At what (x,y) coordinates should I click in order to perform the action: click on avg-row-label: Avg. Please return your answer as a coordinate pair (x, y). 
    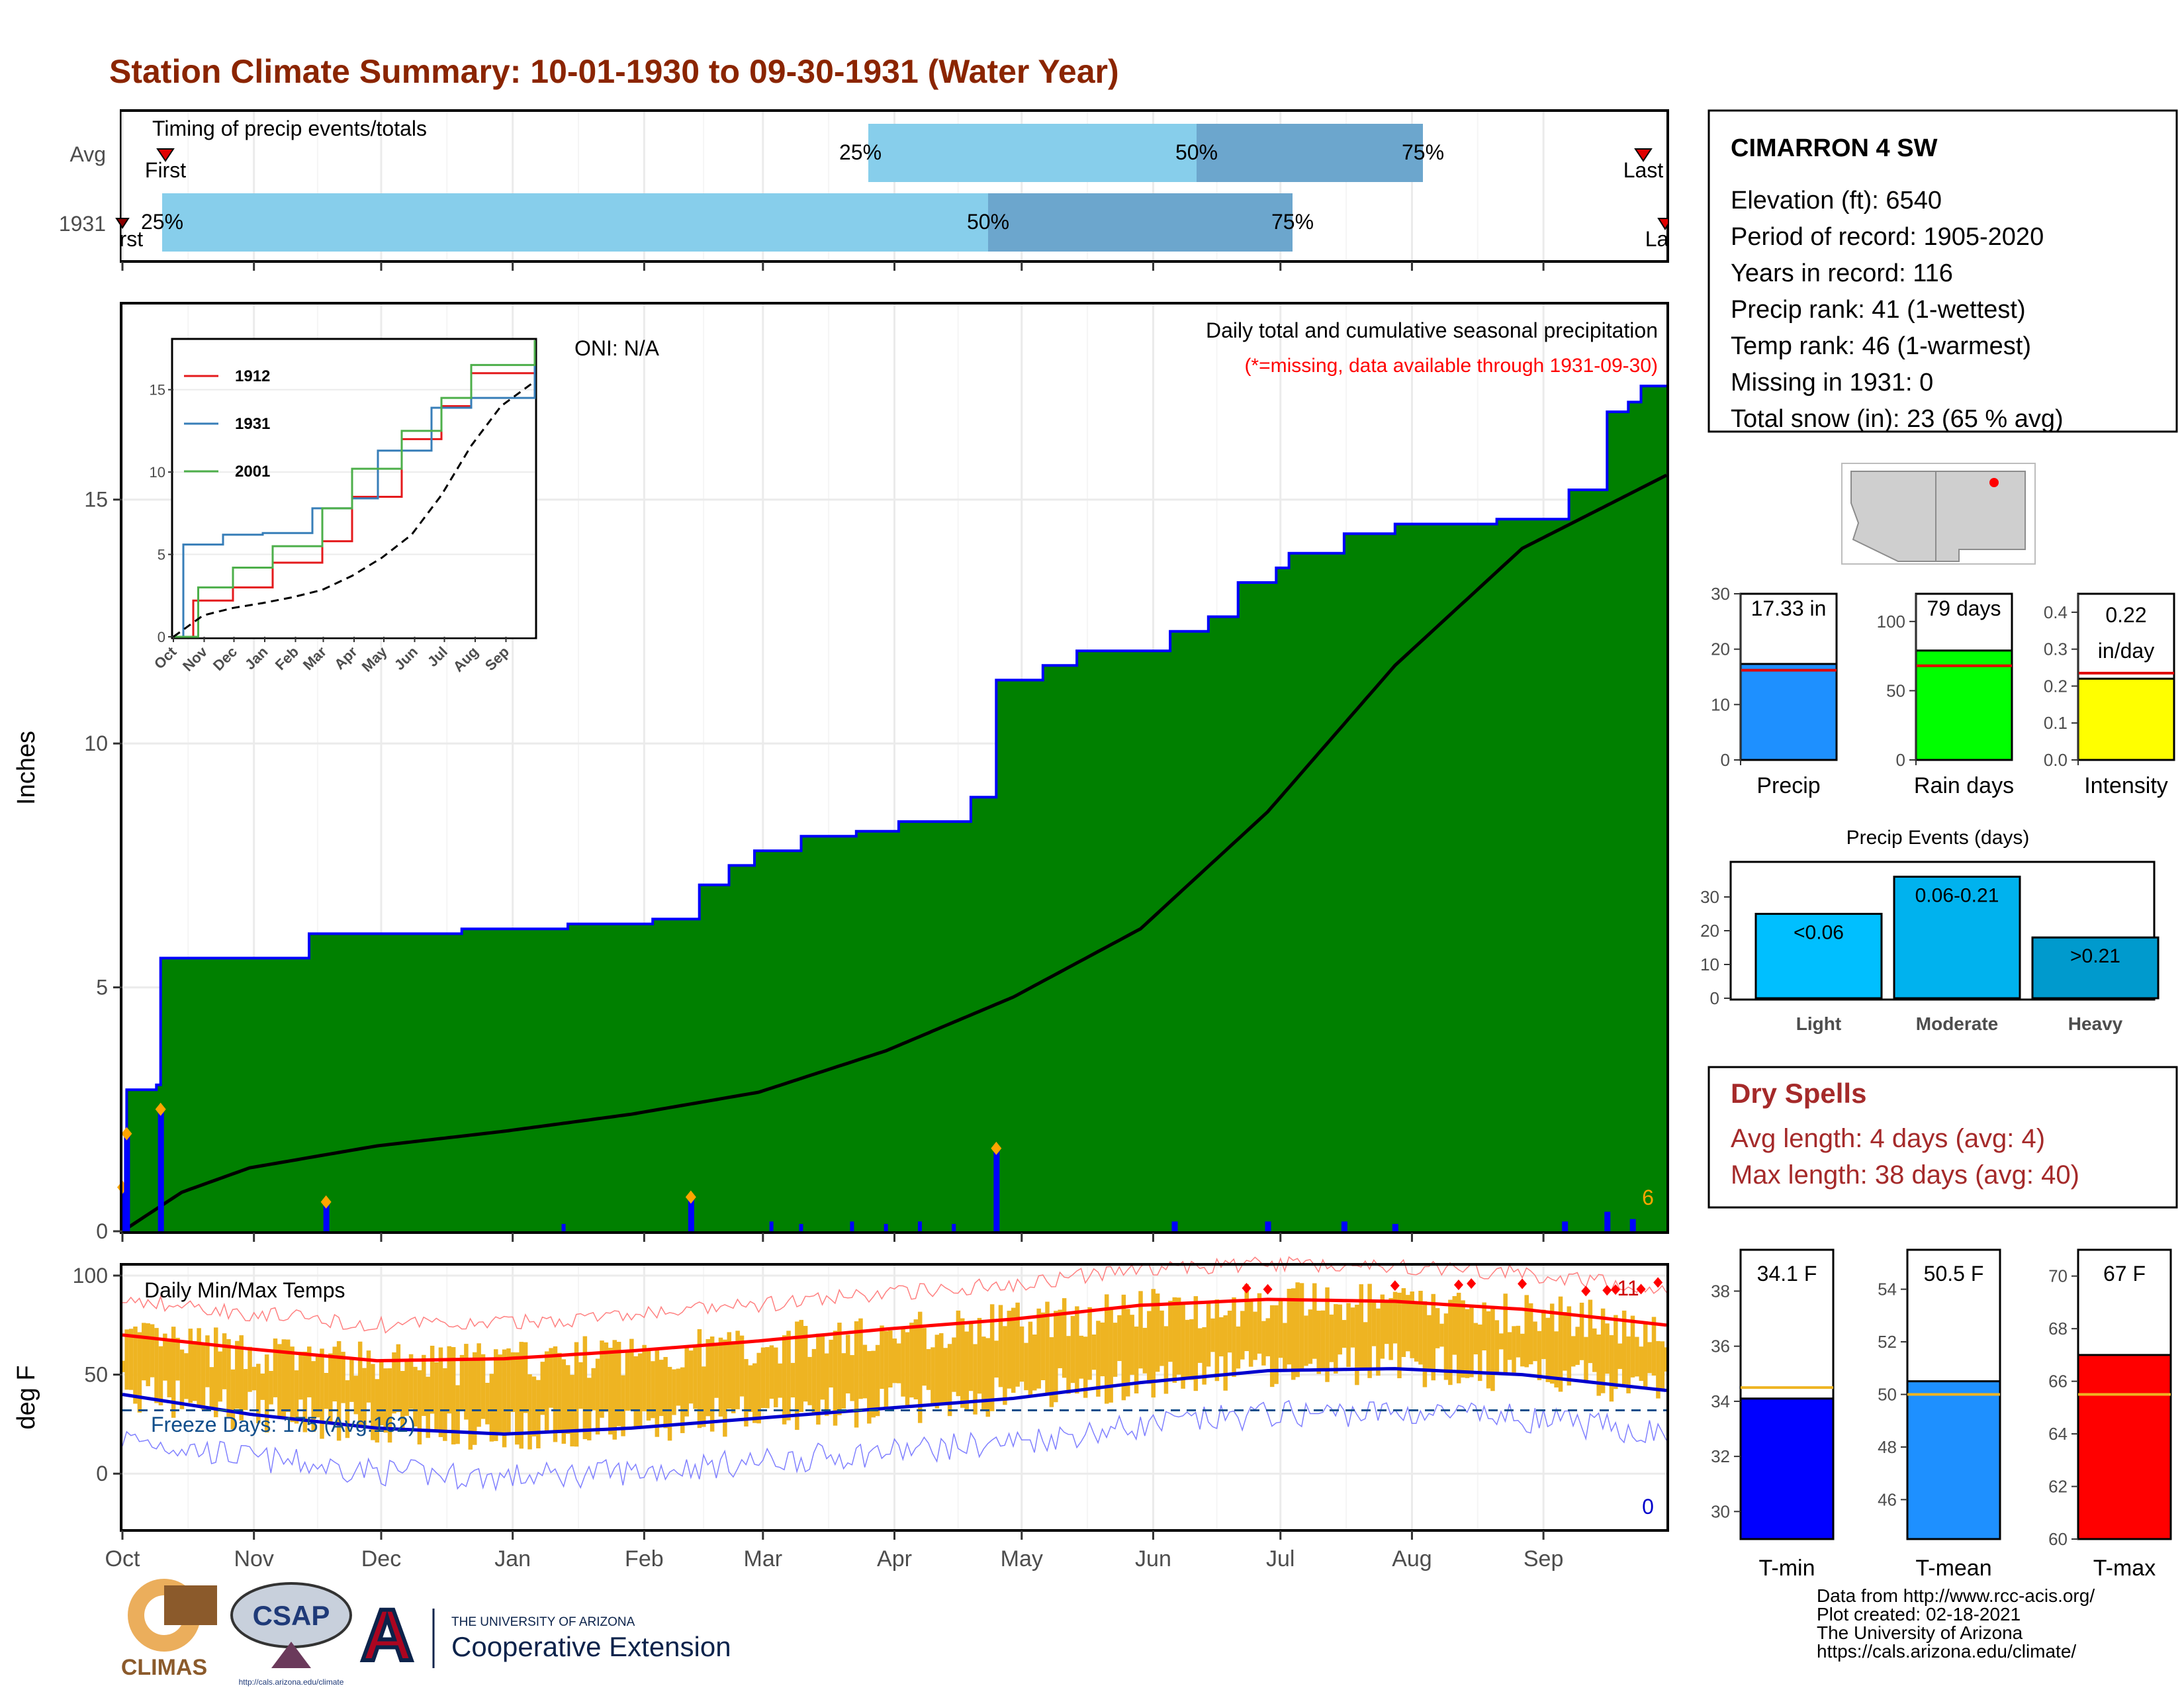
    Looking at the image, I should click on (87, 154).